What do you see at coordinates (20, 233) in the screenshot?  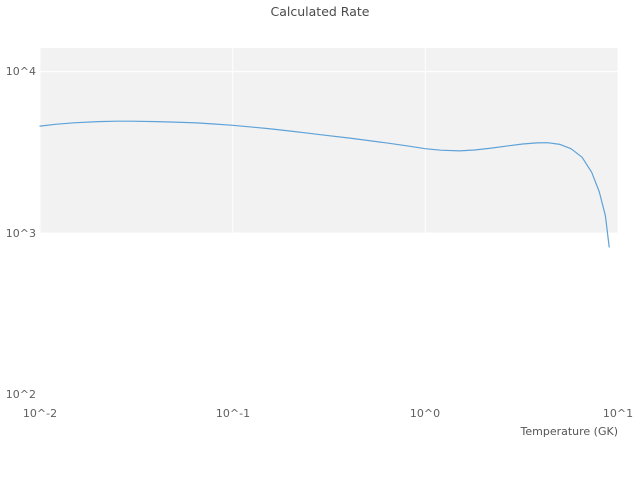 I see `ytick-label-1e3: 10^3` at bounding box center [20, 233].